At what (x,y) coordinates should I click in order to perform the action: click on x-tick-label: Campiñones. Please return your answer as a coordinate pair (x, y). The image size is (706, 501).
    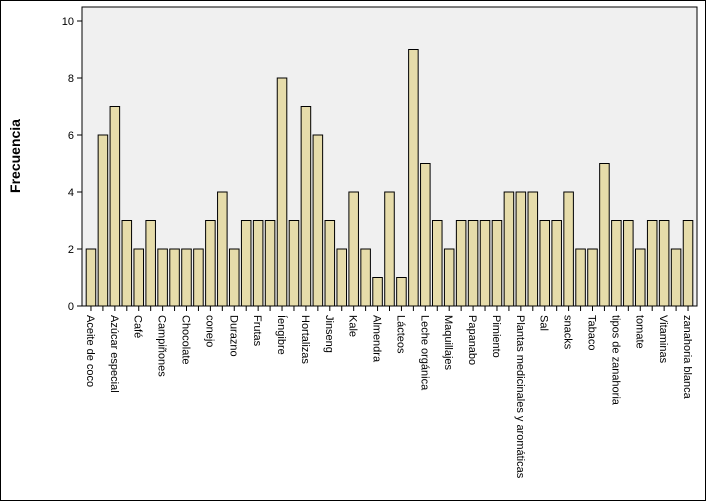
    Looking at the image, I should click on (162, 346).